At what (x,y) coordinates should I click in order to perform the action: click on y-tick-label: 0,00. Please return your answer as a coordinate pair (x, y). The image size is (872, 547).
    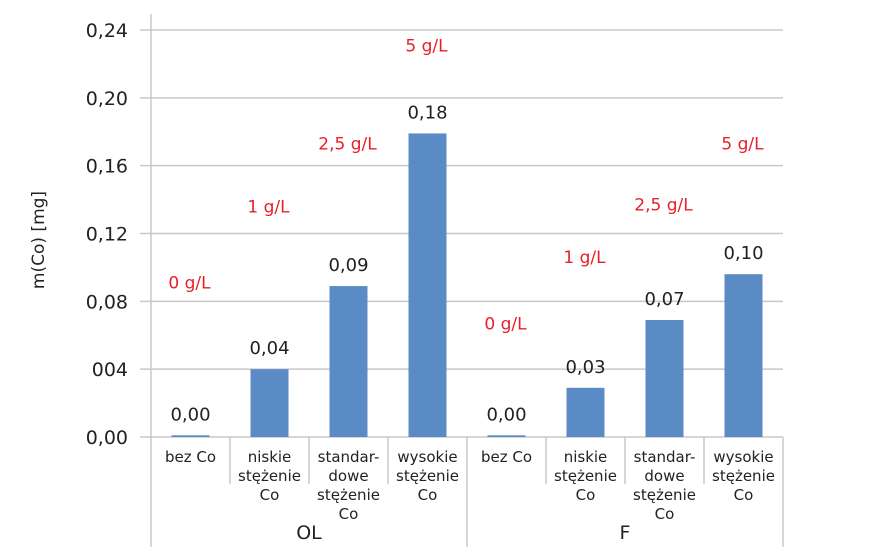
    Looking at the image, I should click on (107, 438).